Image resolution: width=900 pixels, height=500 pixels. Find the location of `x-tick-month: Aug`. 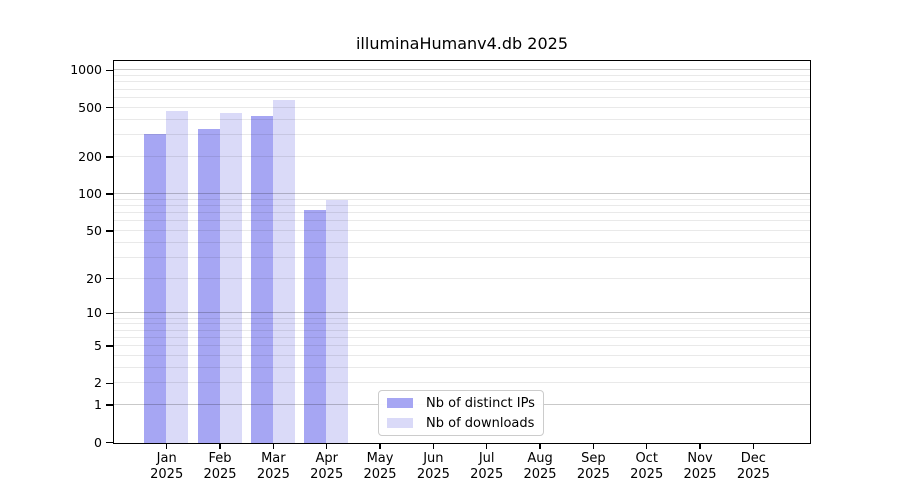

x-tick-month: Aug is located at coordinates (540, 458).